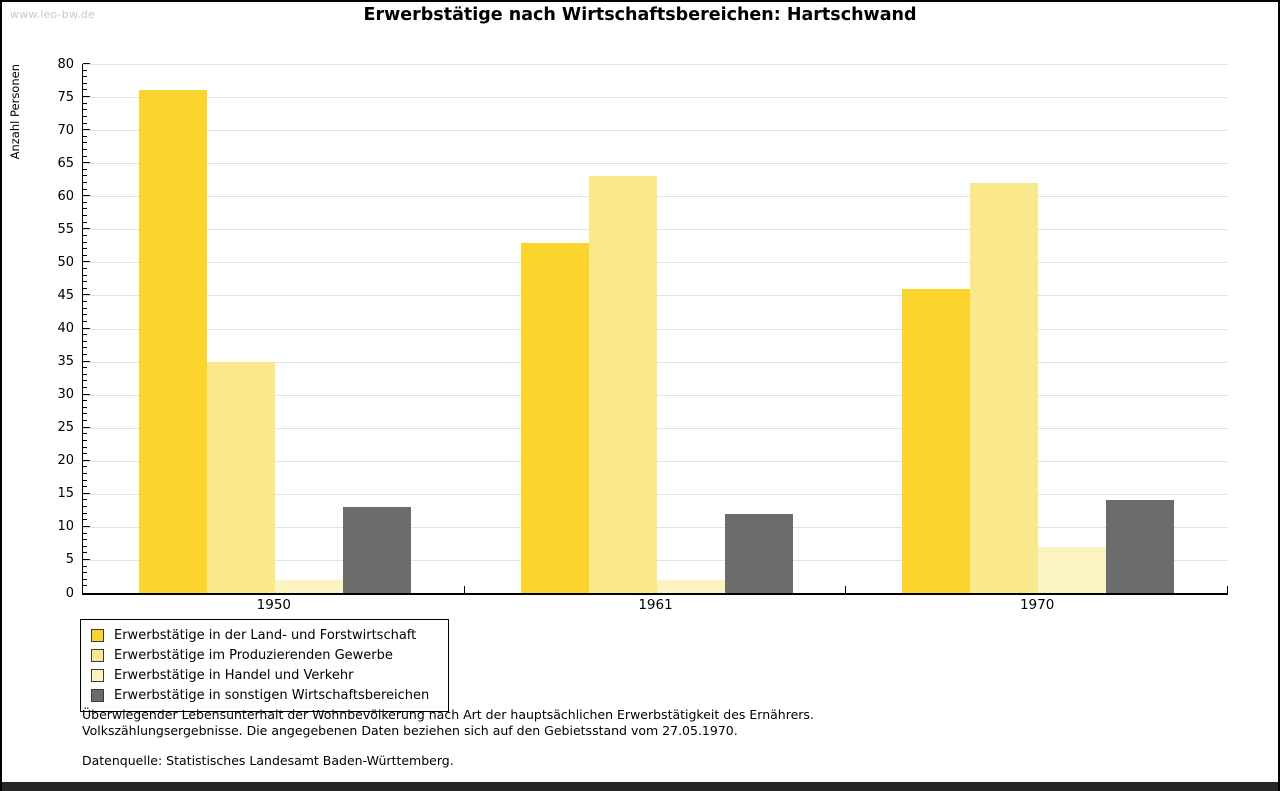 This screenshot has width=1280, height=791. I want to click on x-boundary-tick, so click(846, 589).